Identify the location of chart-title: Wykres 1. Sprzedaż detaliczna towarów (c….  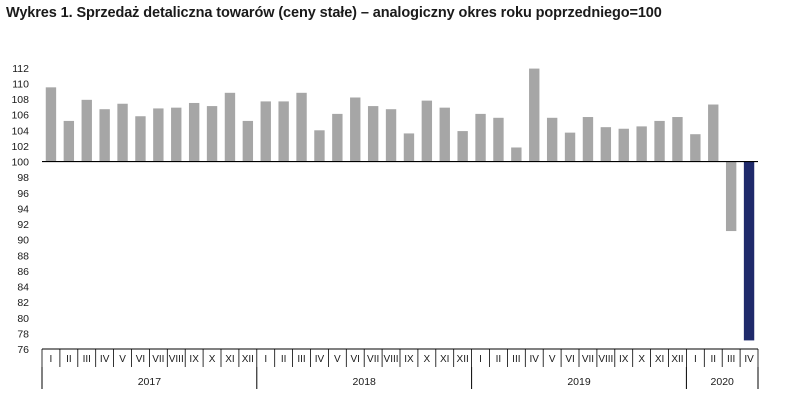
(334, 13).